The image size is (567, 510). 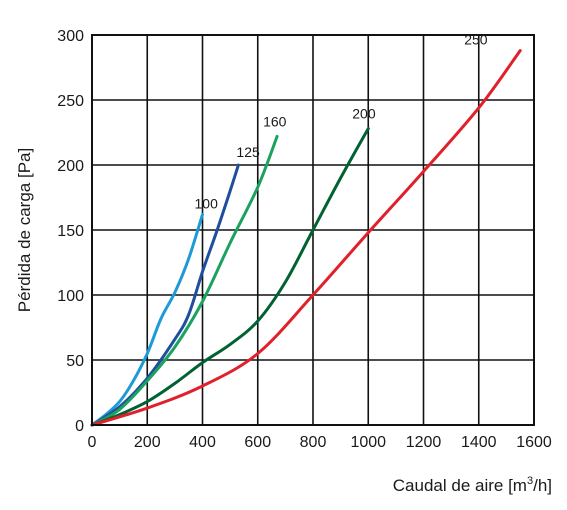 What do you see at coordinates (476, 40) in the screenshot?
I see `series-label-250: 250` at bounding box center [476, 40].